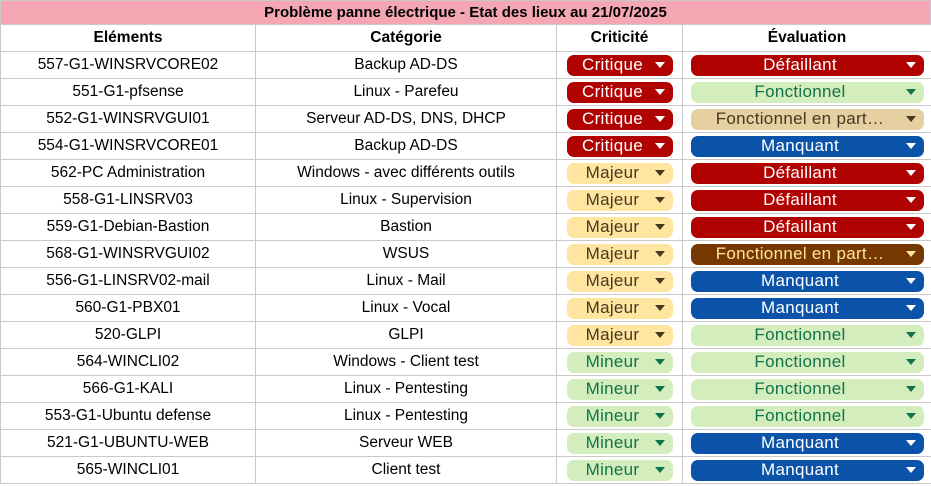 The width and height of the screenshot is (931, 486). What do you see at coordinates (128, 227) in the screenshot?
I see `cell-element: 559-G1-Debian-Bastion` at bounding box center [128, 227].